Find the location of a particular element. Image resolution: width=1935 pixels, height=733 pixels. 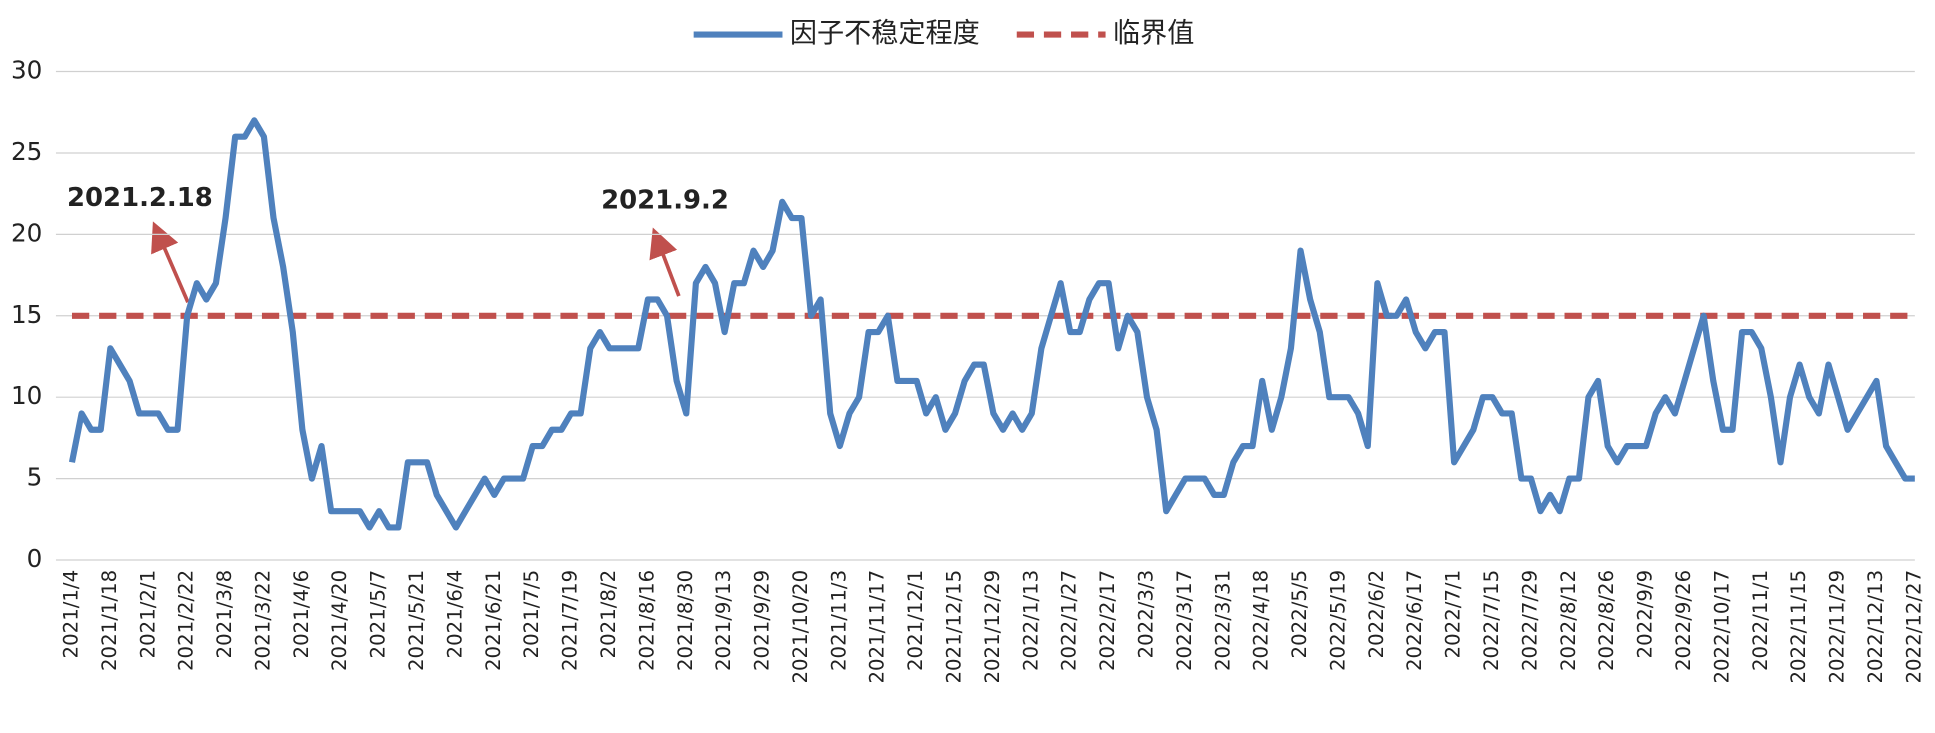

x-tick-label: 2022/3/3 is located at coordinates (1145, 614).